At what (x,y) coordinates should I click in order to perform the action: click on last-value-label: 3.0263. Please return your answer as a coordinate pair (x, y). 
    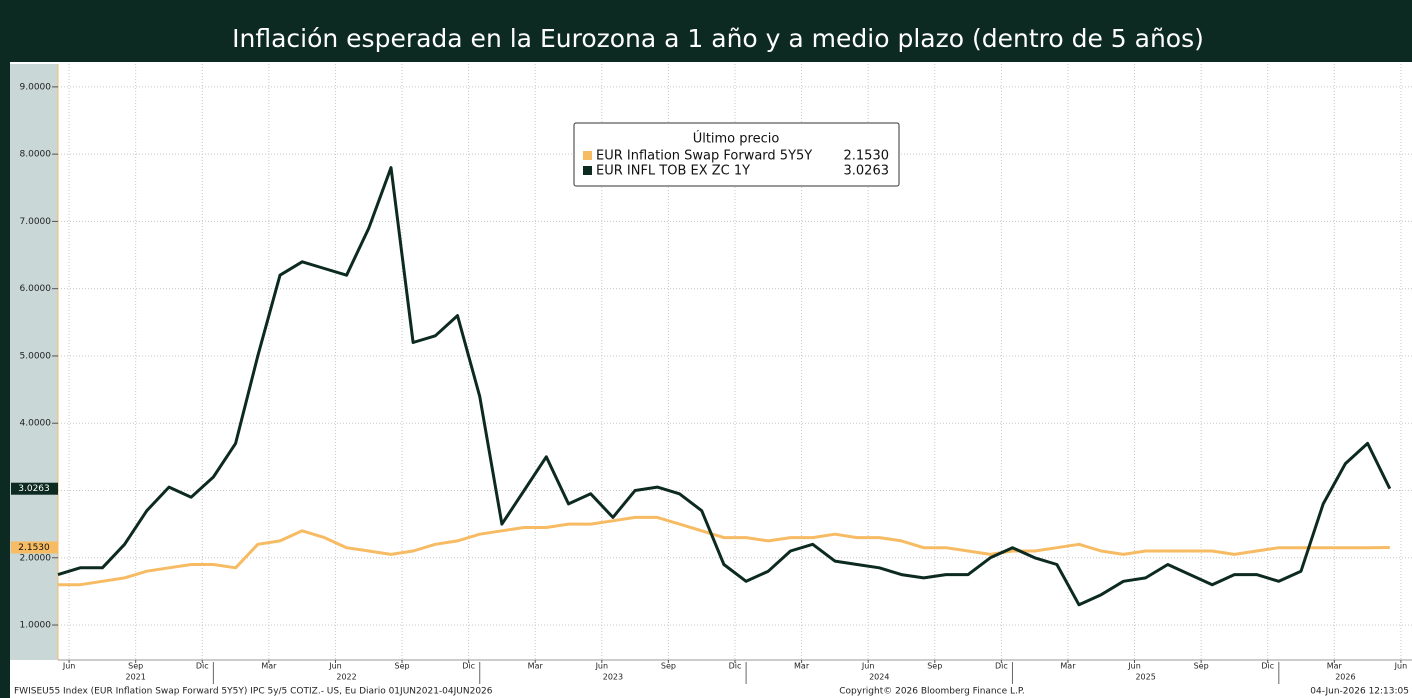
    Looking at the image, I should click on (34, 489).